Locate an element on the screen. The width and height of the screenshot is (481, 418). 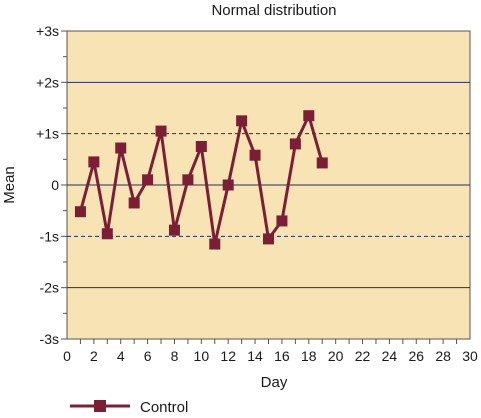
x-tick-label: 14 is located at coordinates (255, 356).